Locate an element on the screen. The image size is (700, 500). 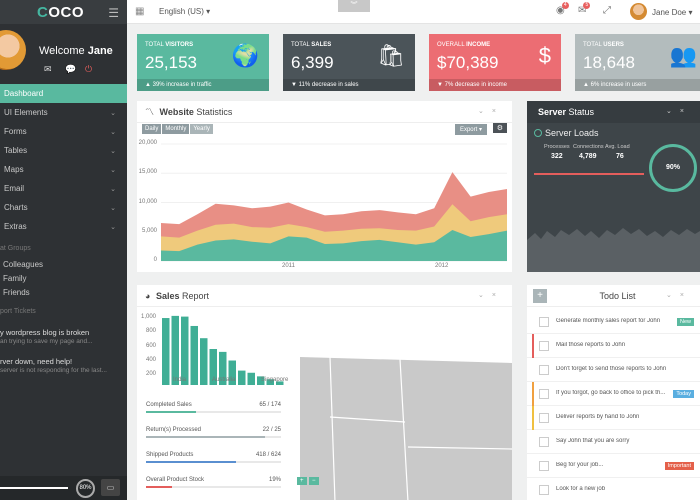
group-item: Colleagues is located at coordinates (23, 264).